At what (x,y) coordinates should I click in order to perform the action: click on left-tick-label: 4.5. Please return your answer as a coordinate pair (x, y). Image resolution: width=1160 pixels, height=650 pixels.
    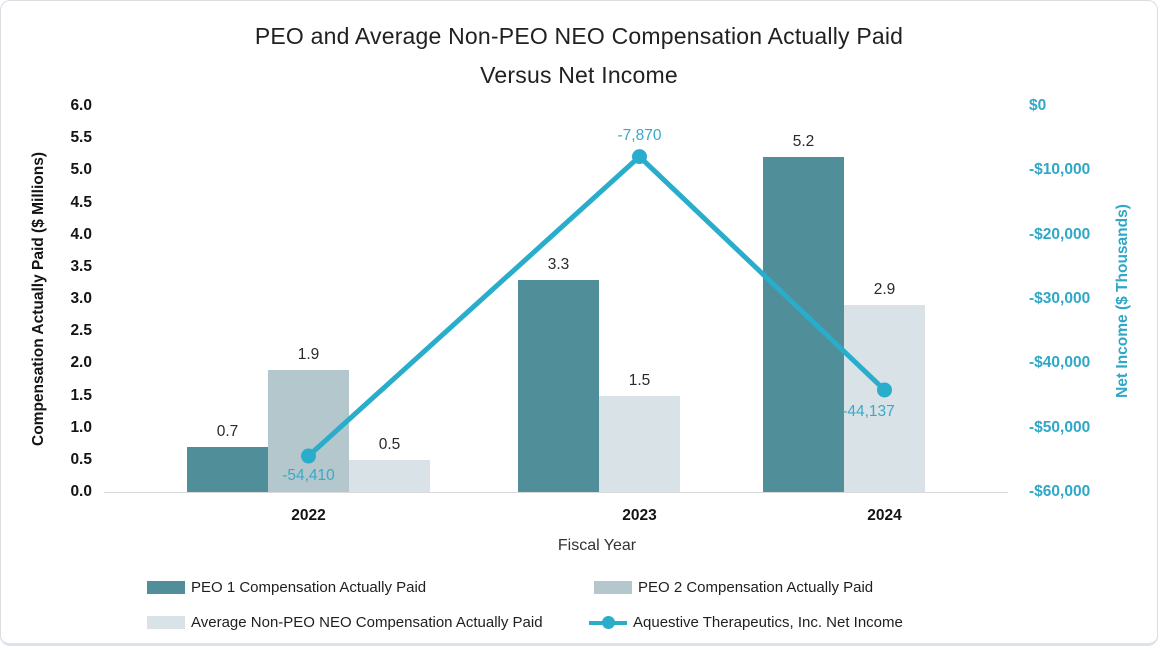
    Looking at the image, I should click on (81, 202).